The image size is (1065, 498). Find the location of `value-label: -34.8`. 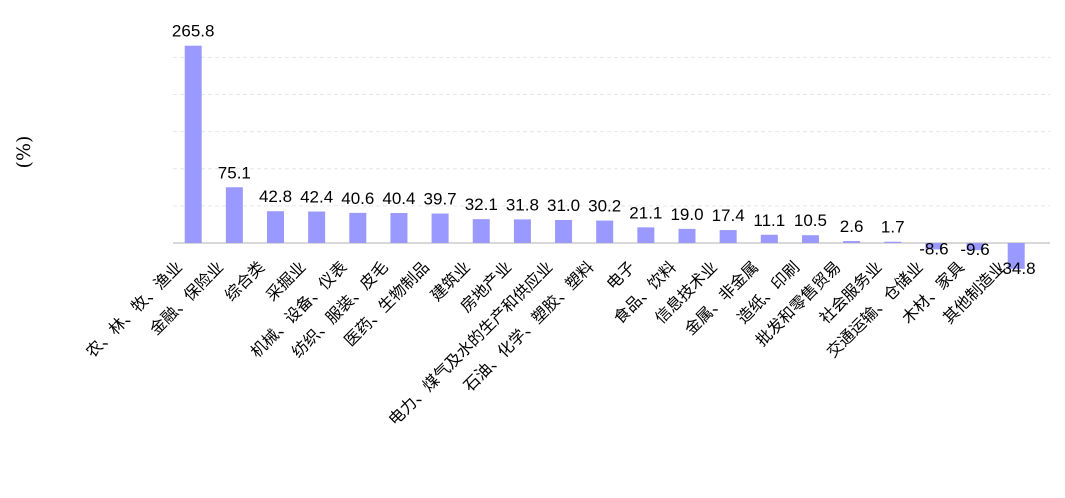

value-label: -34.8 is located at coordinates (1016, 268).